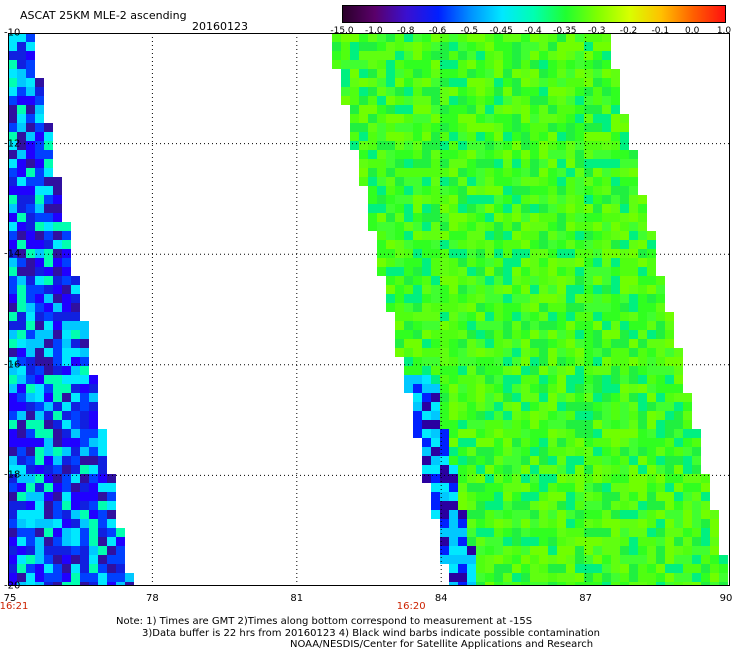 Image resolution: width=740 pixels, height=650 pixels. I want to click on longitude-label: 75, so click(10, 598).